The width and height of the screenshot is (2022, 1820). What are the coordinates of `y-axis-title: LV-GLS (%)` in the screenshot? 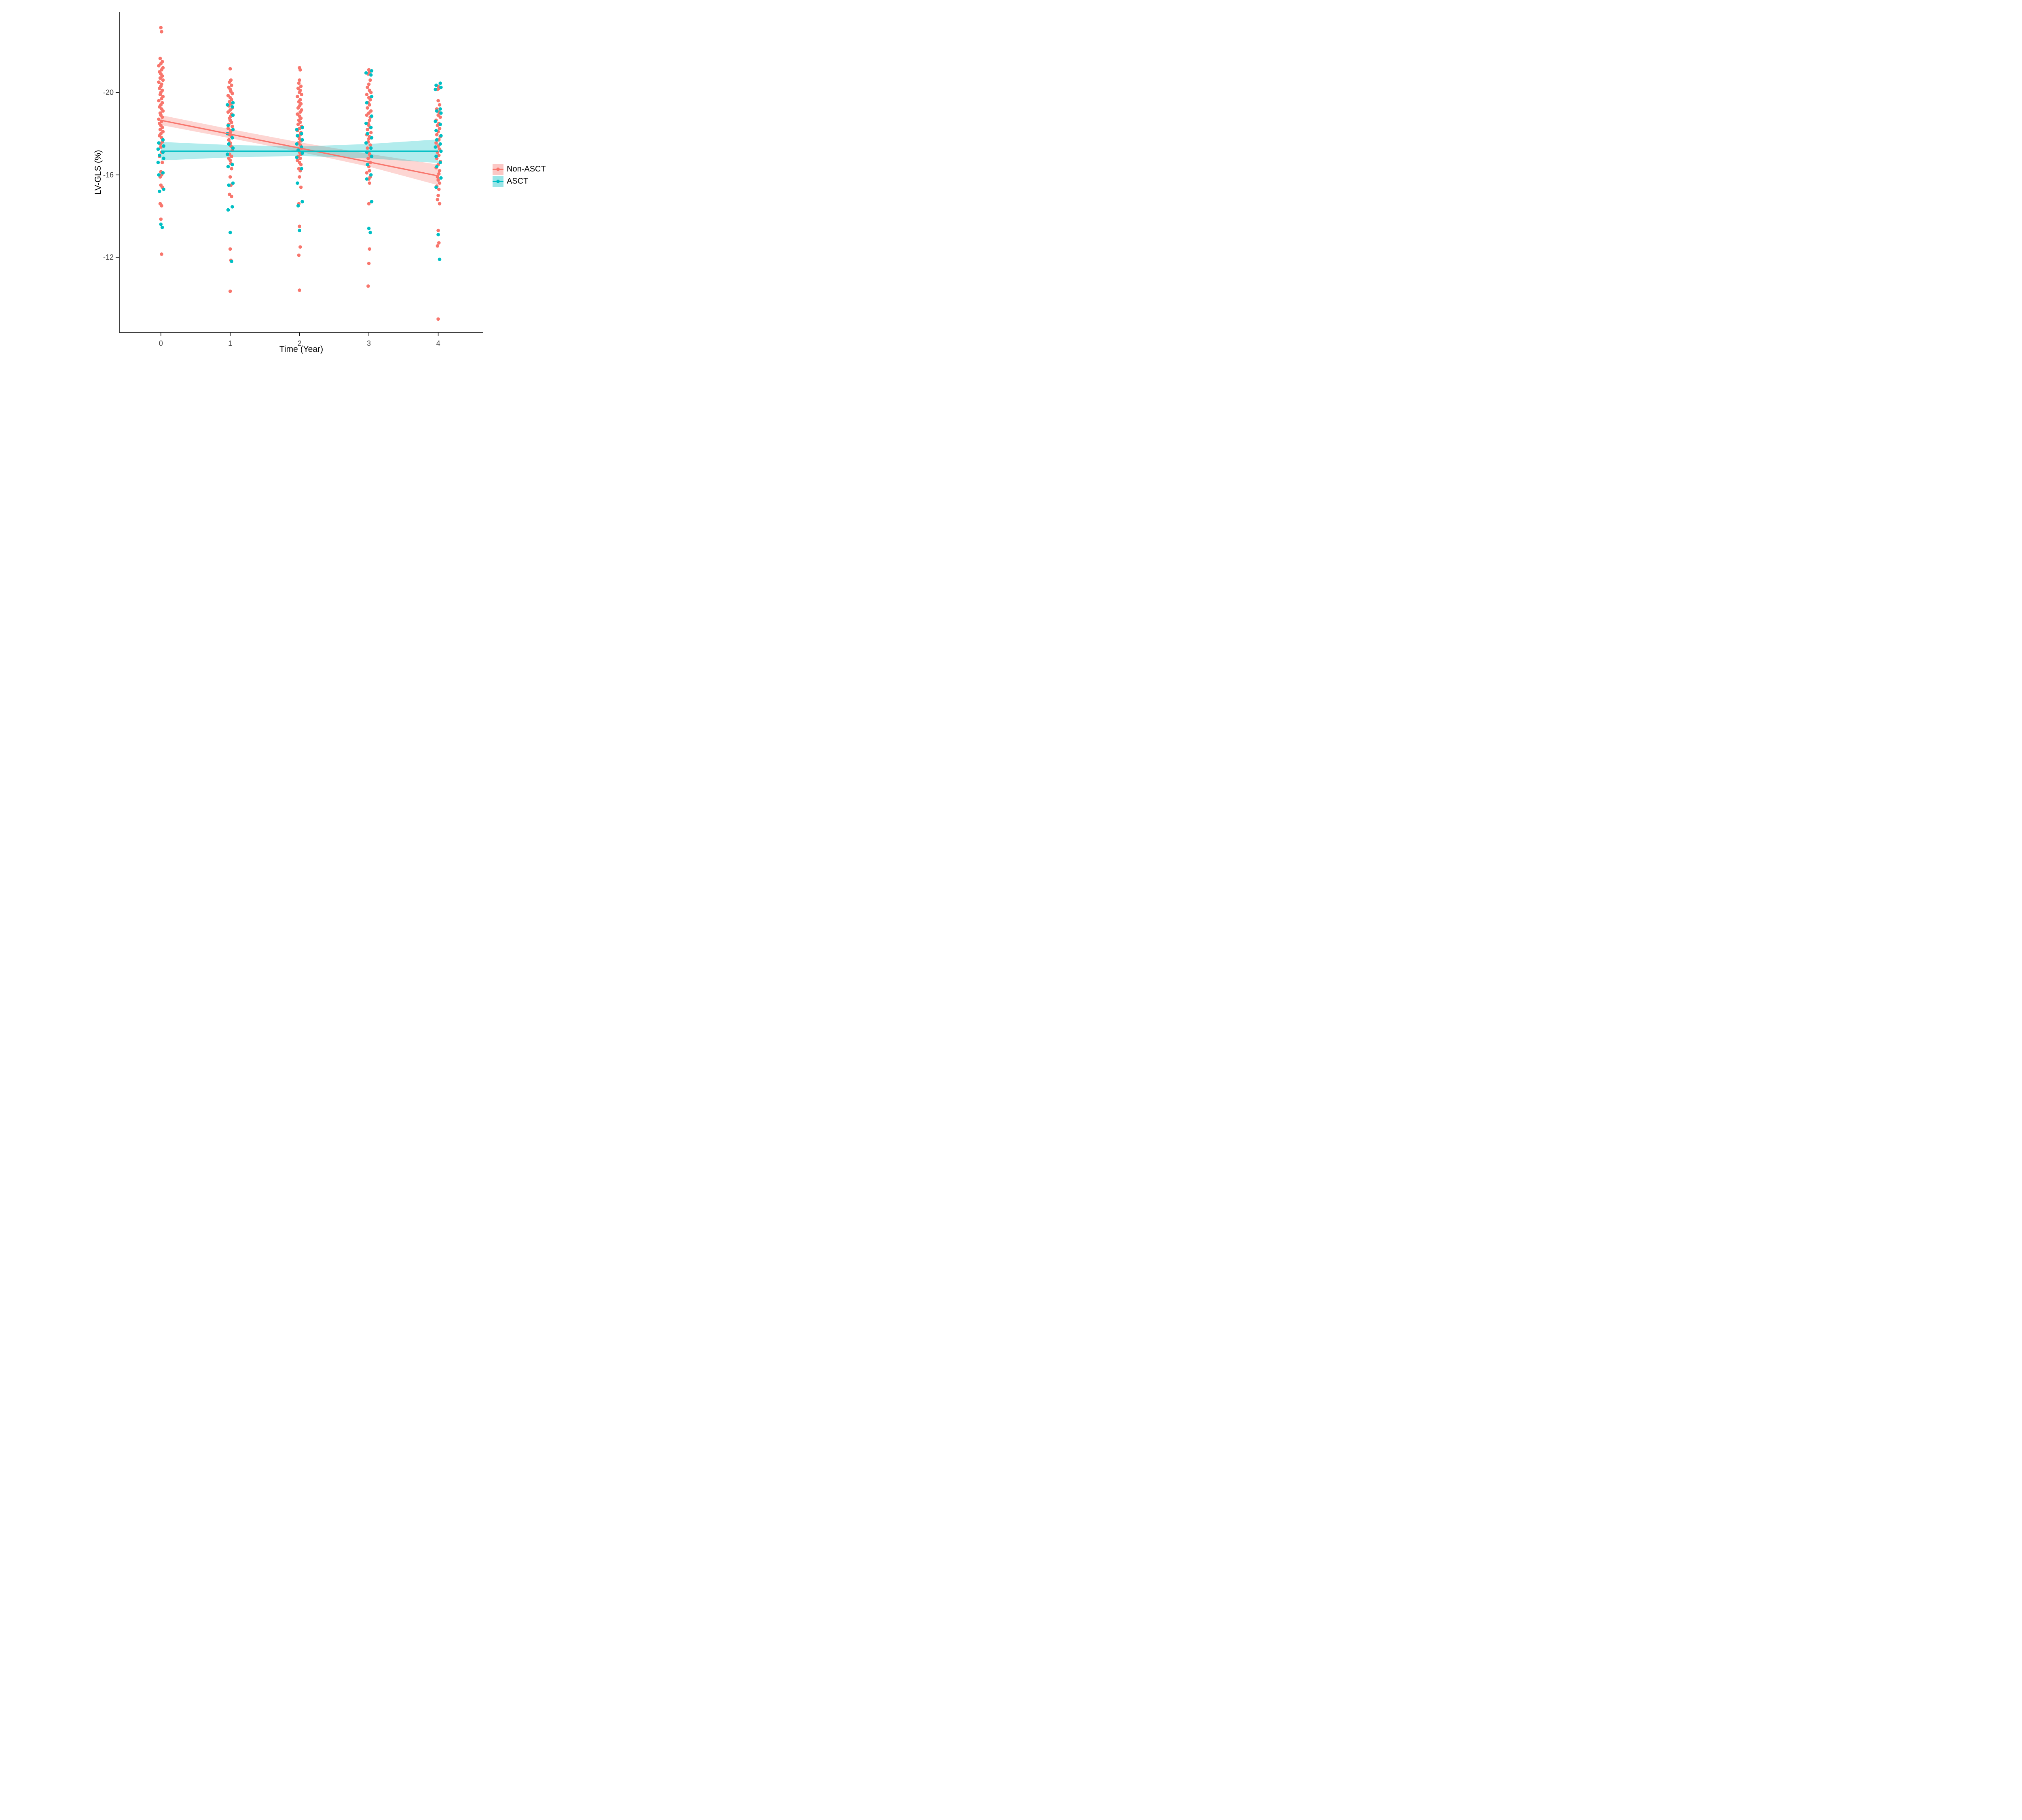 It's located at (98, 172).